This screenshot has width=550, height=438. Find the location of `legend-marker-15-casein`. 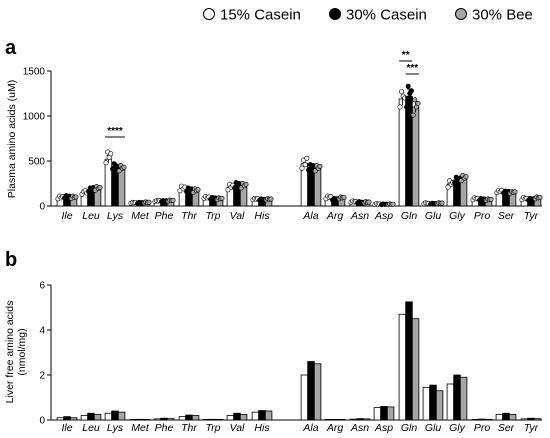

legend-marker-15-casein is located at coordinates (209, 14).